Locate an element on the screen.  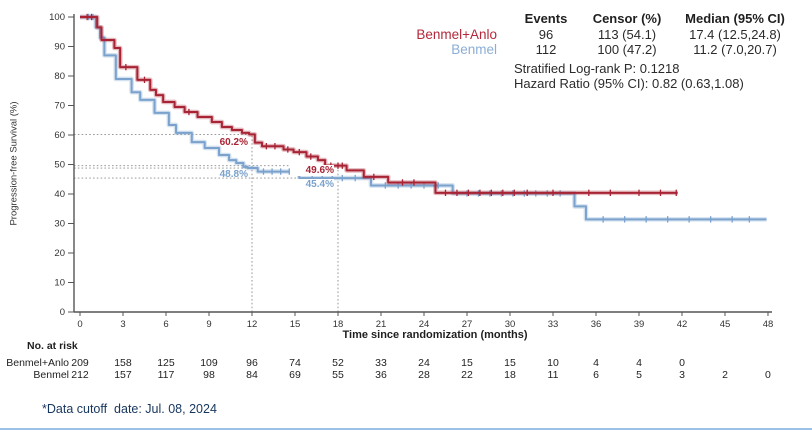
risk-count: 18 is located at coordinates (510, 375).